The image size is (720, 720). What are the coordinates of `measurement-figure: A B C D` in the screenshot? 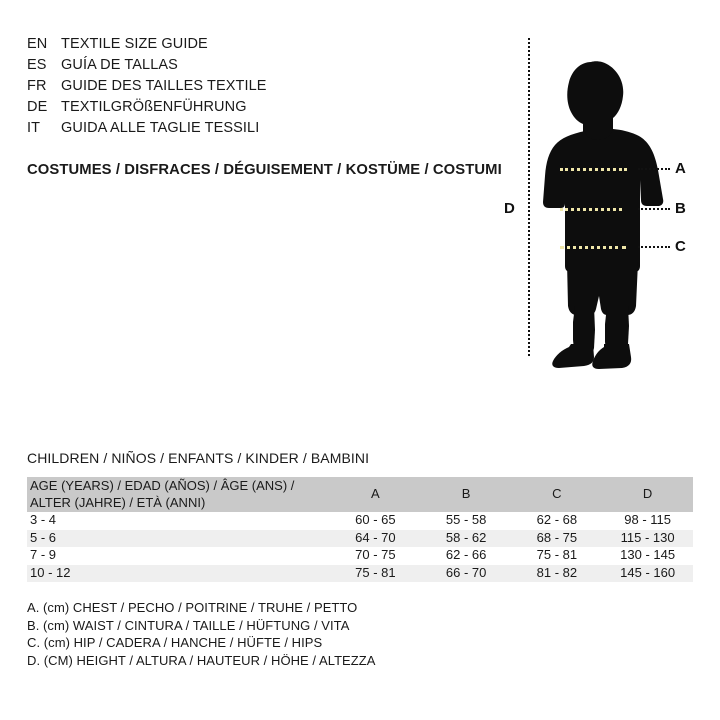 It's located at (602, 200).